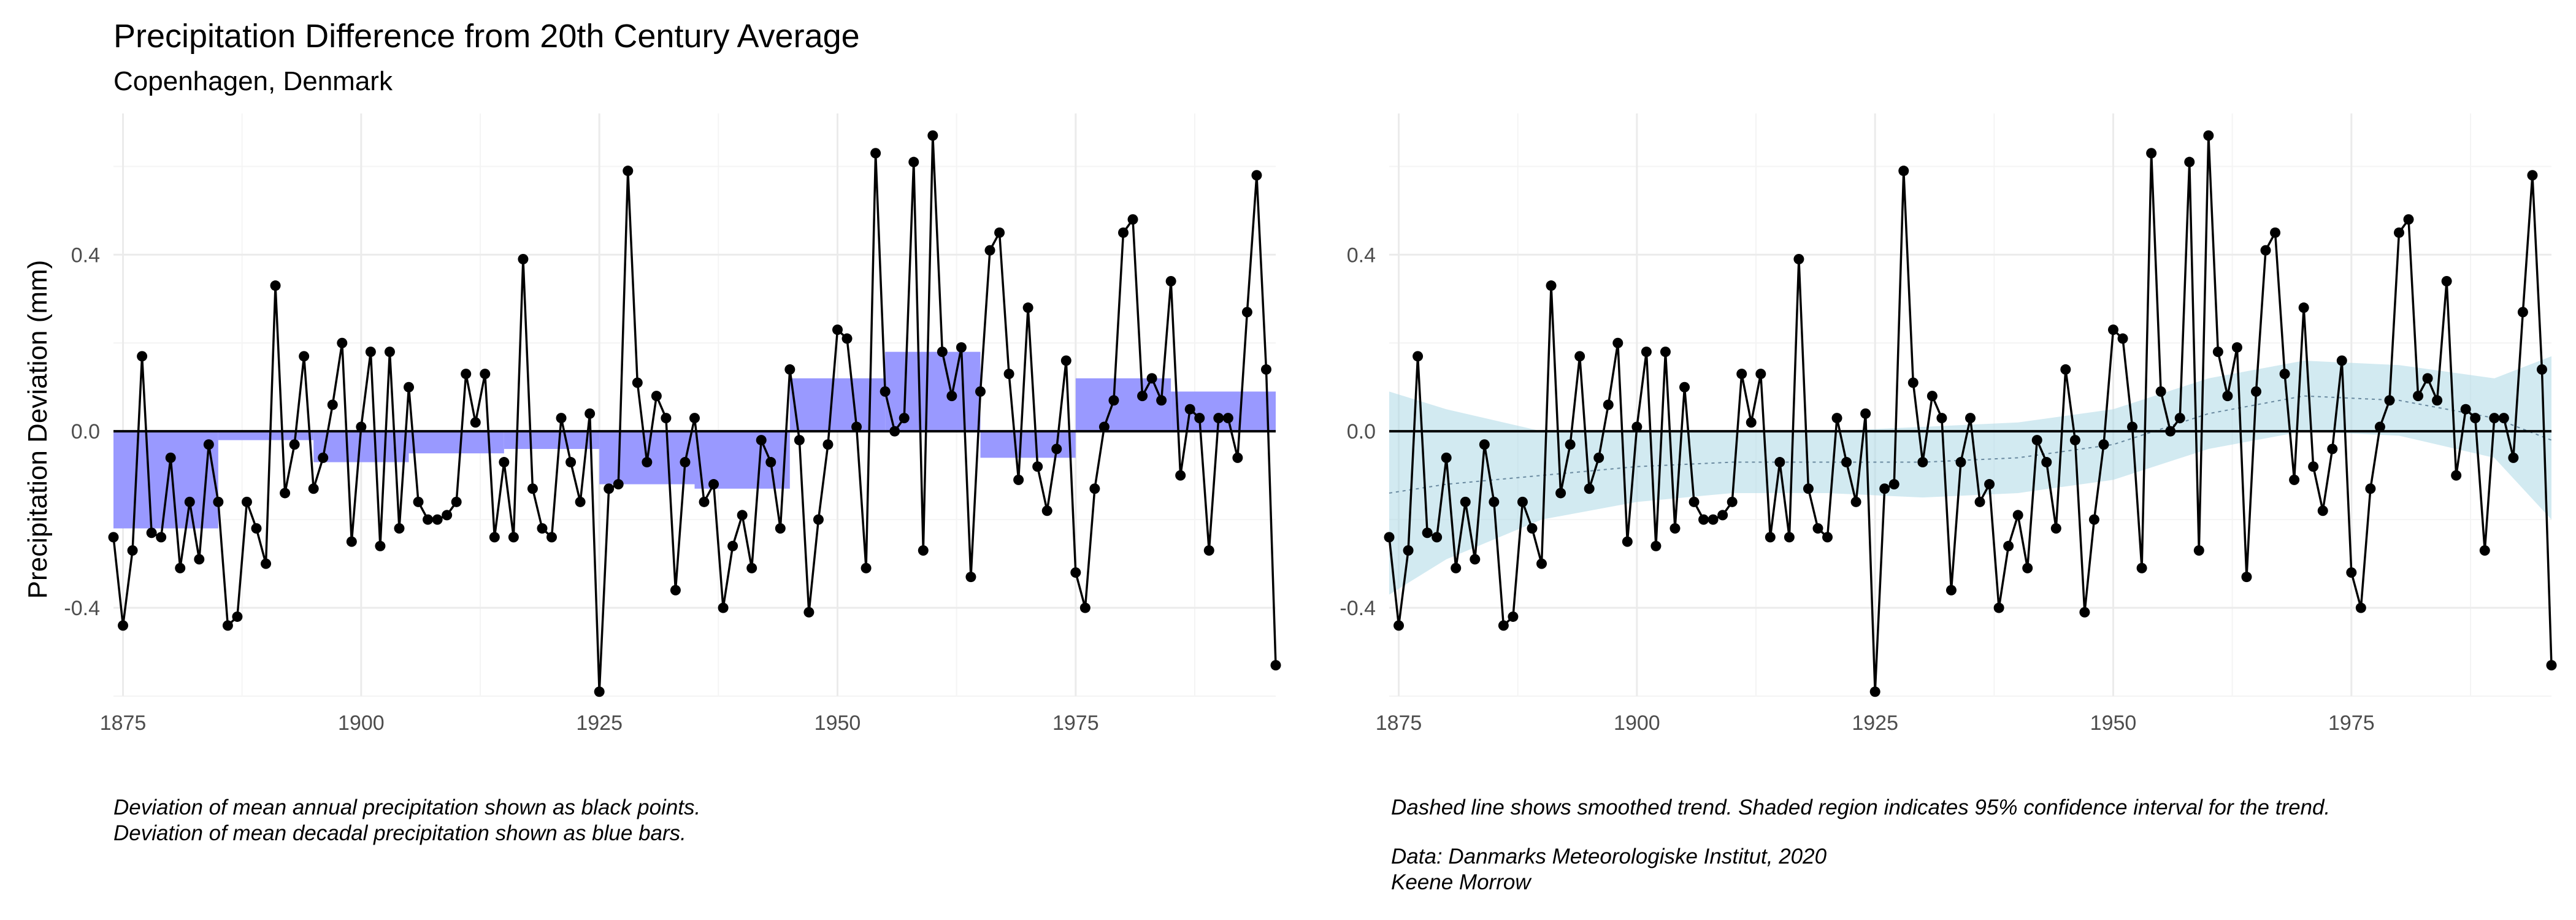 The image size is (2576, 920). What do you see at coordinates (1358, 608) in the screenshot?
I see `y-tick-label: -0.4` at bounding box center [1358, 608].